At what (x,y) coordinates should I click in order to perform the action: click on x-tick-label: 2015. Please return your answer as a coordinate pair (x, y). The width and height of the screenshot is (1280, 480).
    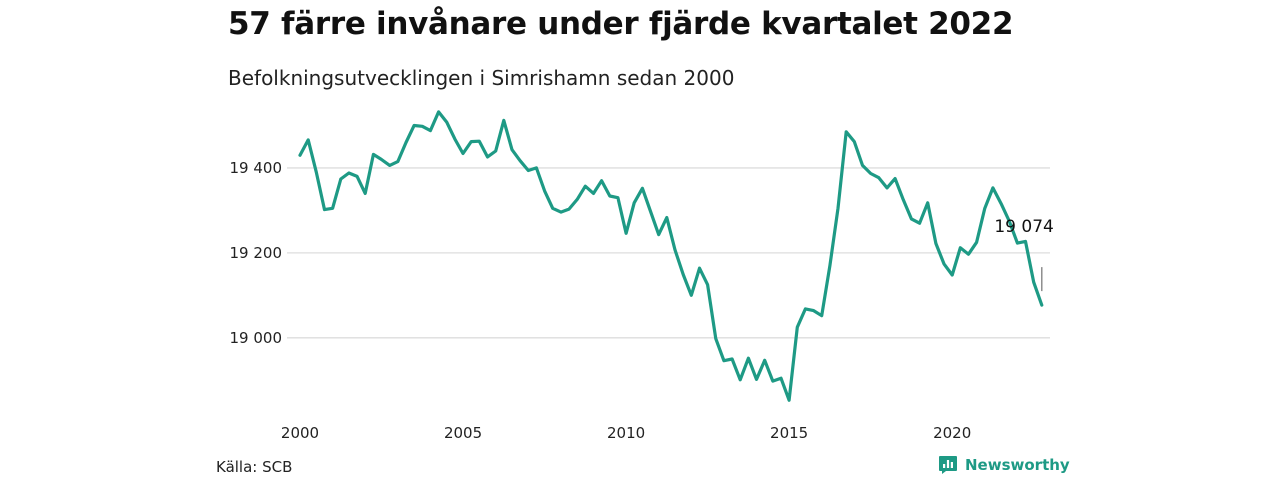
    Looking at the image, I should click on (789, 433).